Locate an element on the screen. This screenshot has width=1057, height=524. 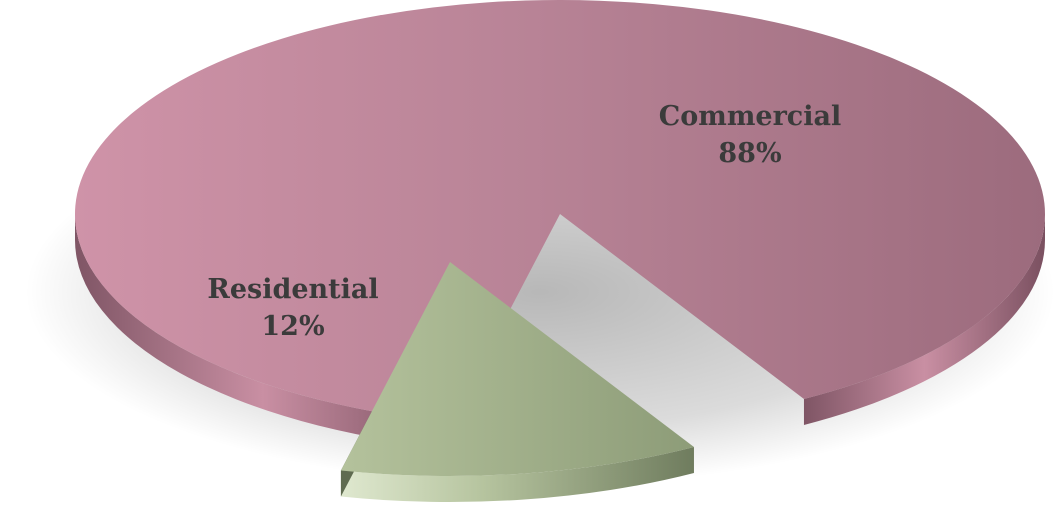
pie-slice-residential is located at coordinates (517, 369).